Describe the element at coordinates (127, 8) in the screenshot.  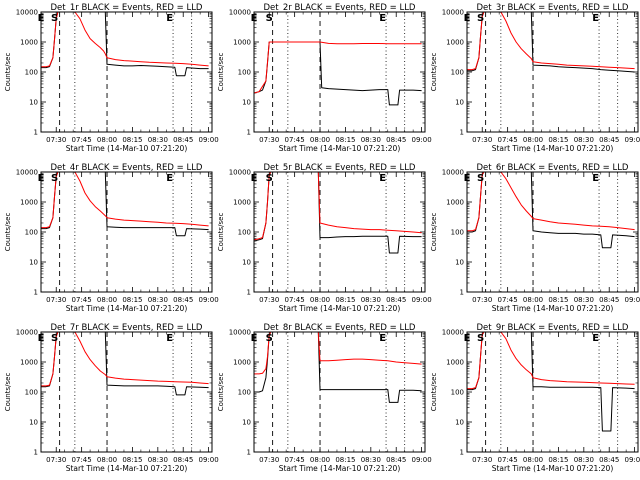
I see `panel-title: Det_1r BLACK = Events, RED = LLD` at that location.